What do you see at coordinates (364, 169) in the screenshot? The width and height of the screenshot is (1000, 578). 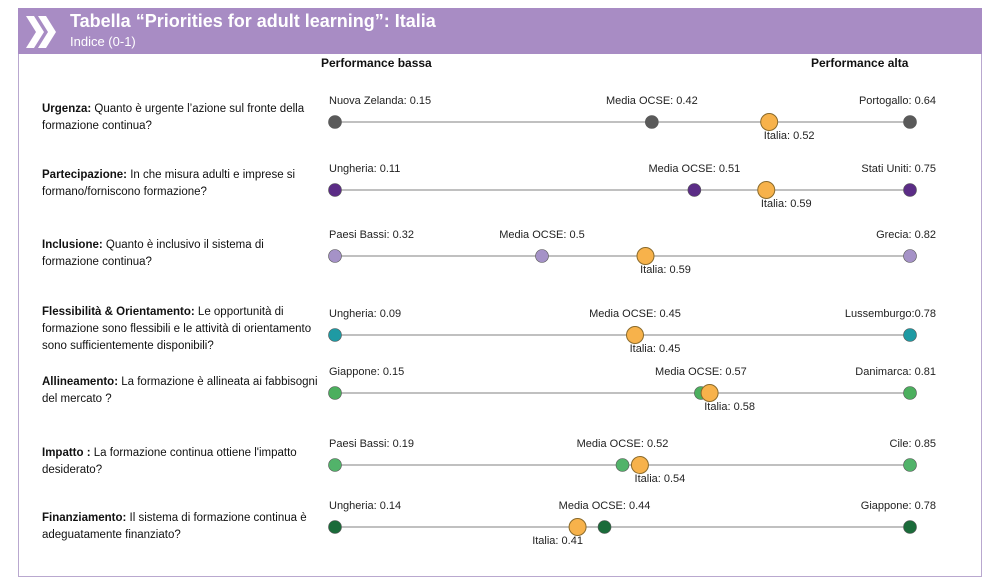 I see `min-label: Ungheria: 0.11` at bounding box center [364, 169].